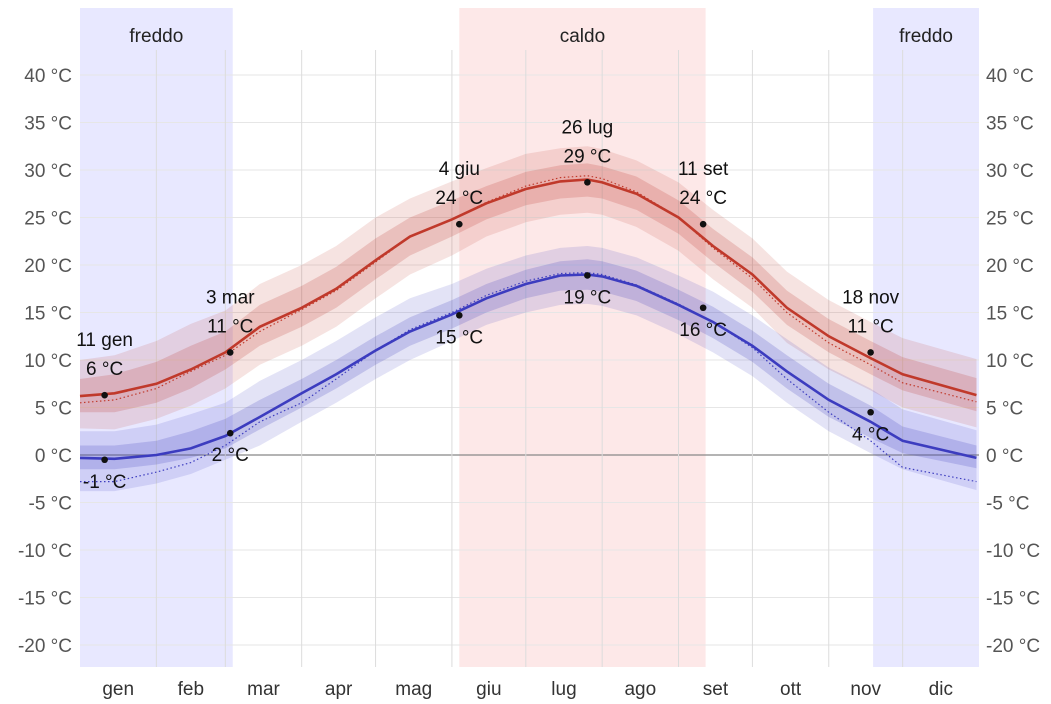 The width and height of the screenshot is (1051, 704). Describe the element at coordinates (48, 171) in the screenshot. I see `y-tick-label-left: 30 °C` at that location.